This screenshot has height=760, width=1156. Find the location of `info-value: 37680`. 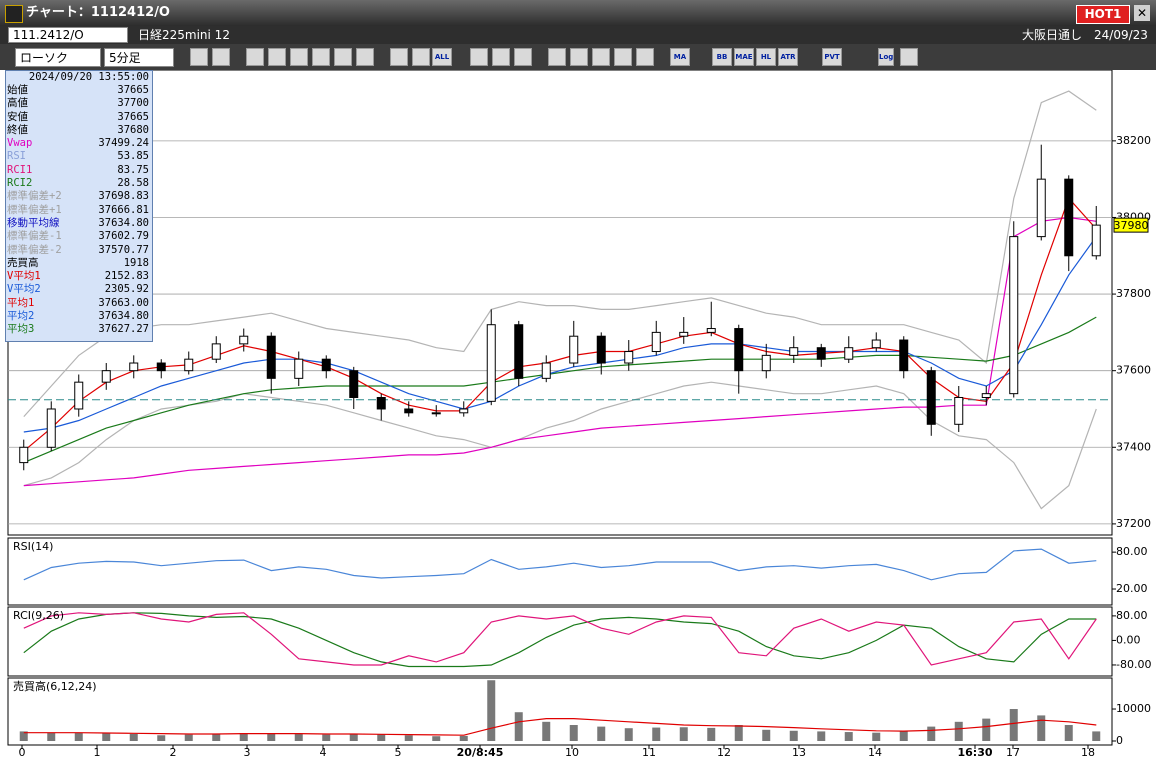

info-value: 37680 is located at coordinates (133, 129).